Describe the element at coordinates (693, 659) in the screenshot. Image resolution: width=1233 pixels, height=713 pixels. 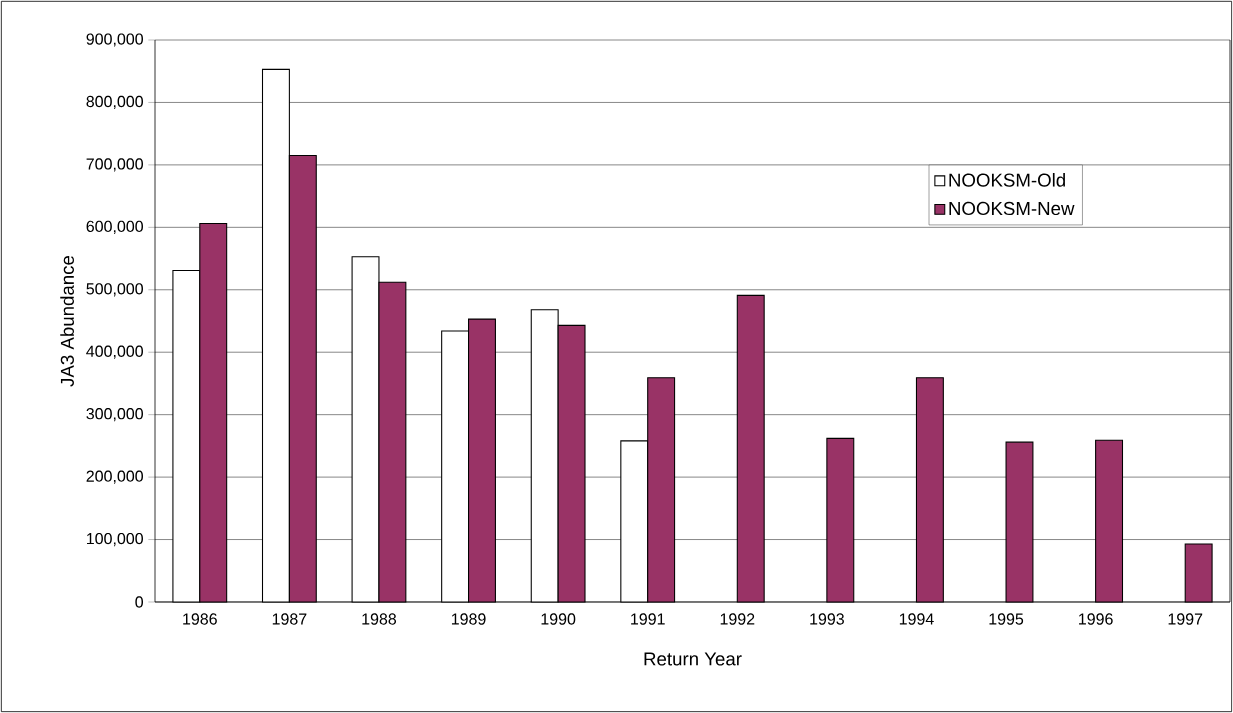
I see `x-axis-title: Return Year` at that location.